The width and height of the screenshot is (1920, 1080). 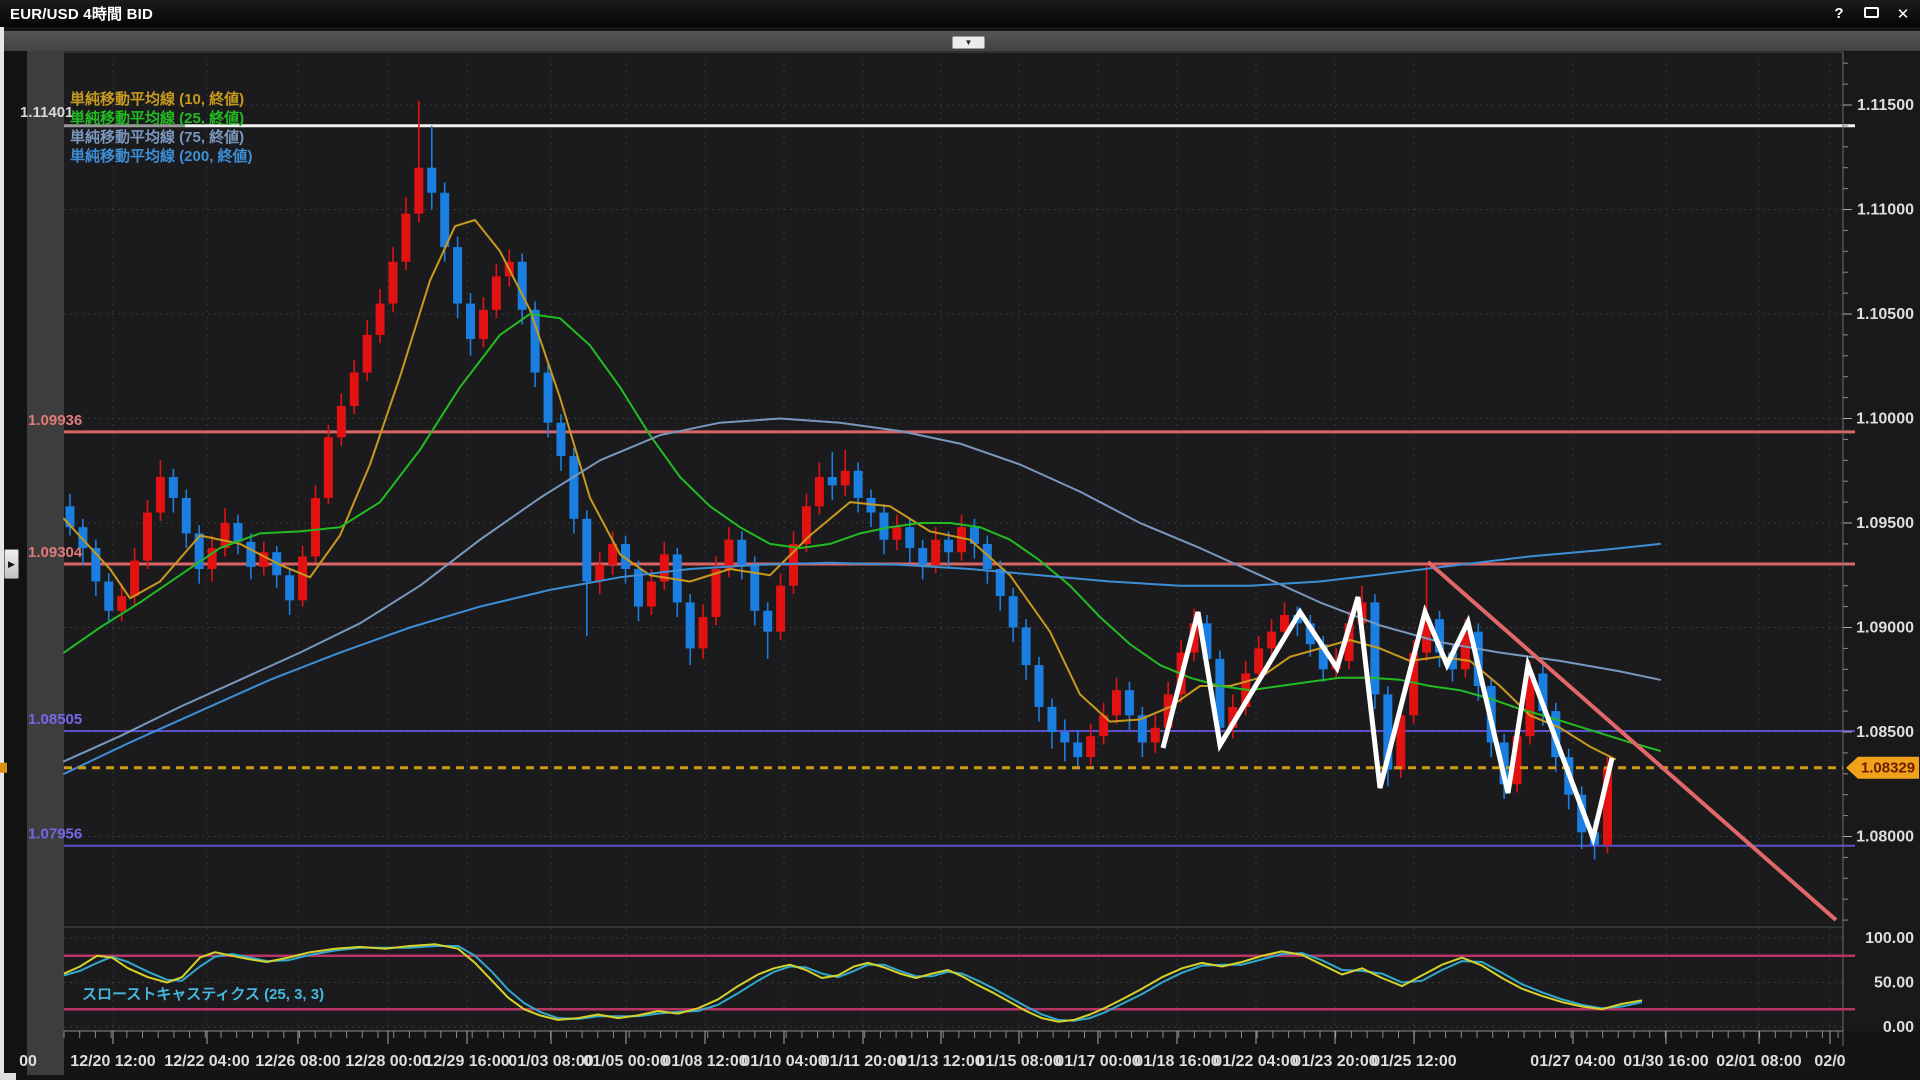 I want to click on stoch-d-line, so click(x=853, y=983).